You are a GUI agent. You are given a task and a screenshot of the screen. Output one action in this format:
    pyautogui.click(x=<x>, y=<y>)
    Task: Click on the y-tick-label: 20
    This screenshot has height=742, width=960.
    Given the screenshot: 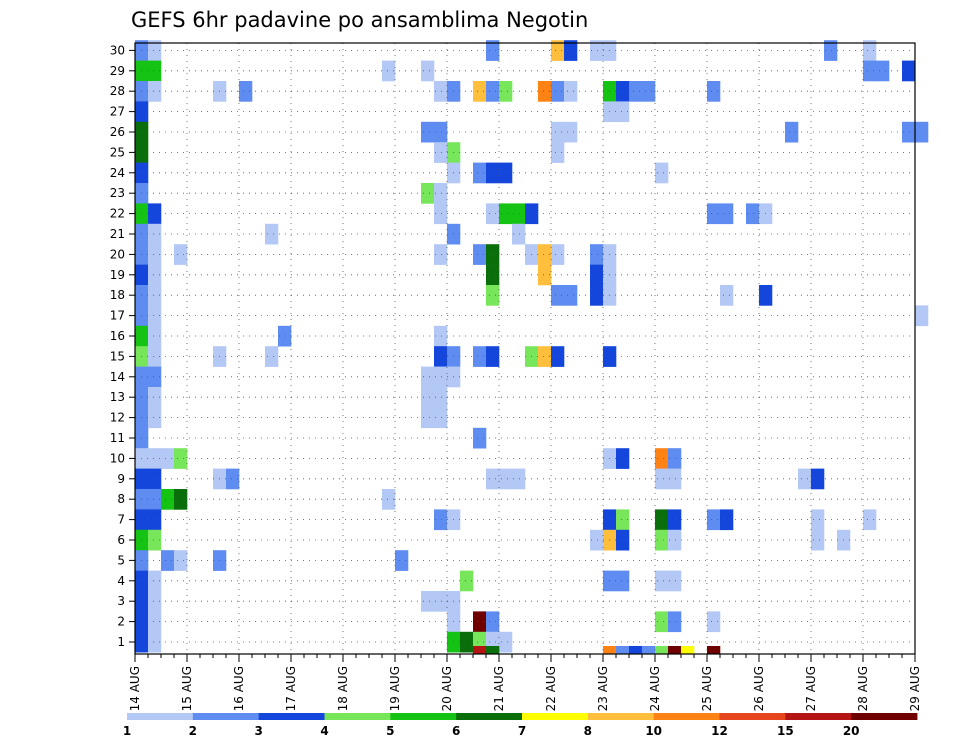 What is the action you would take?
    pyautogui.click(x=117, y=254)
    